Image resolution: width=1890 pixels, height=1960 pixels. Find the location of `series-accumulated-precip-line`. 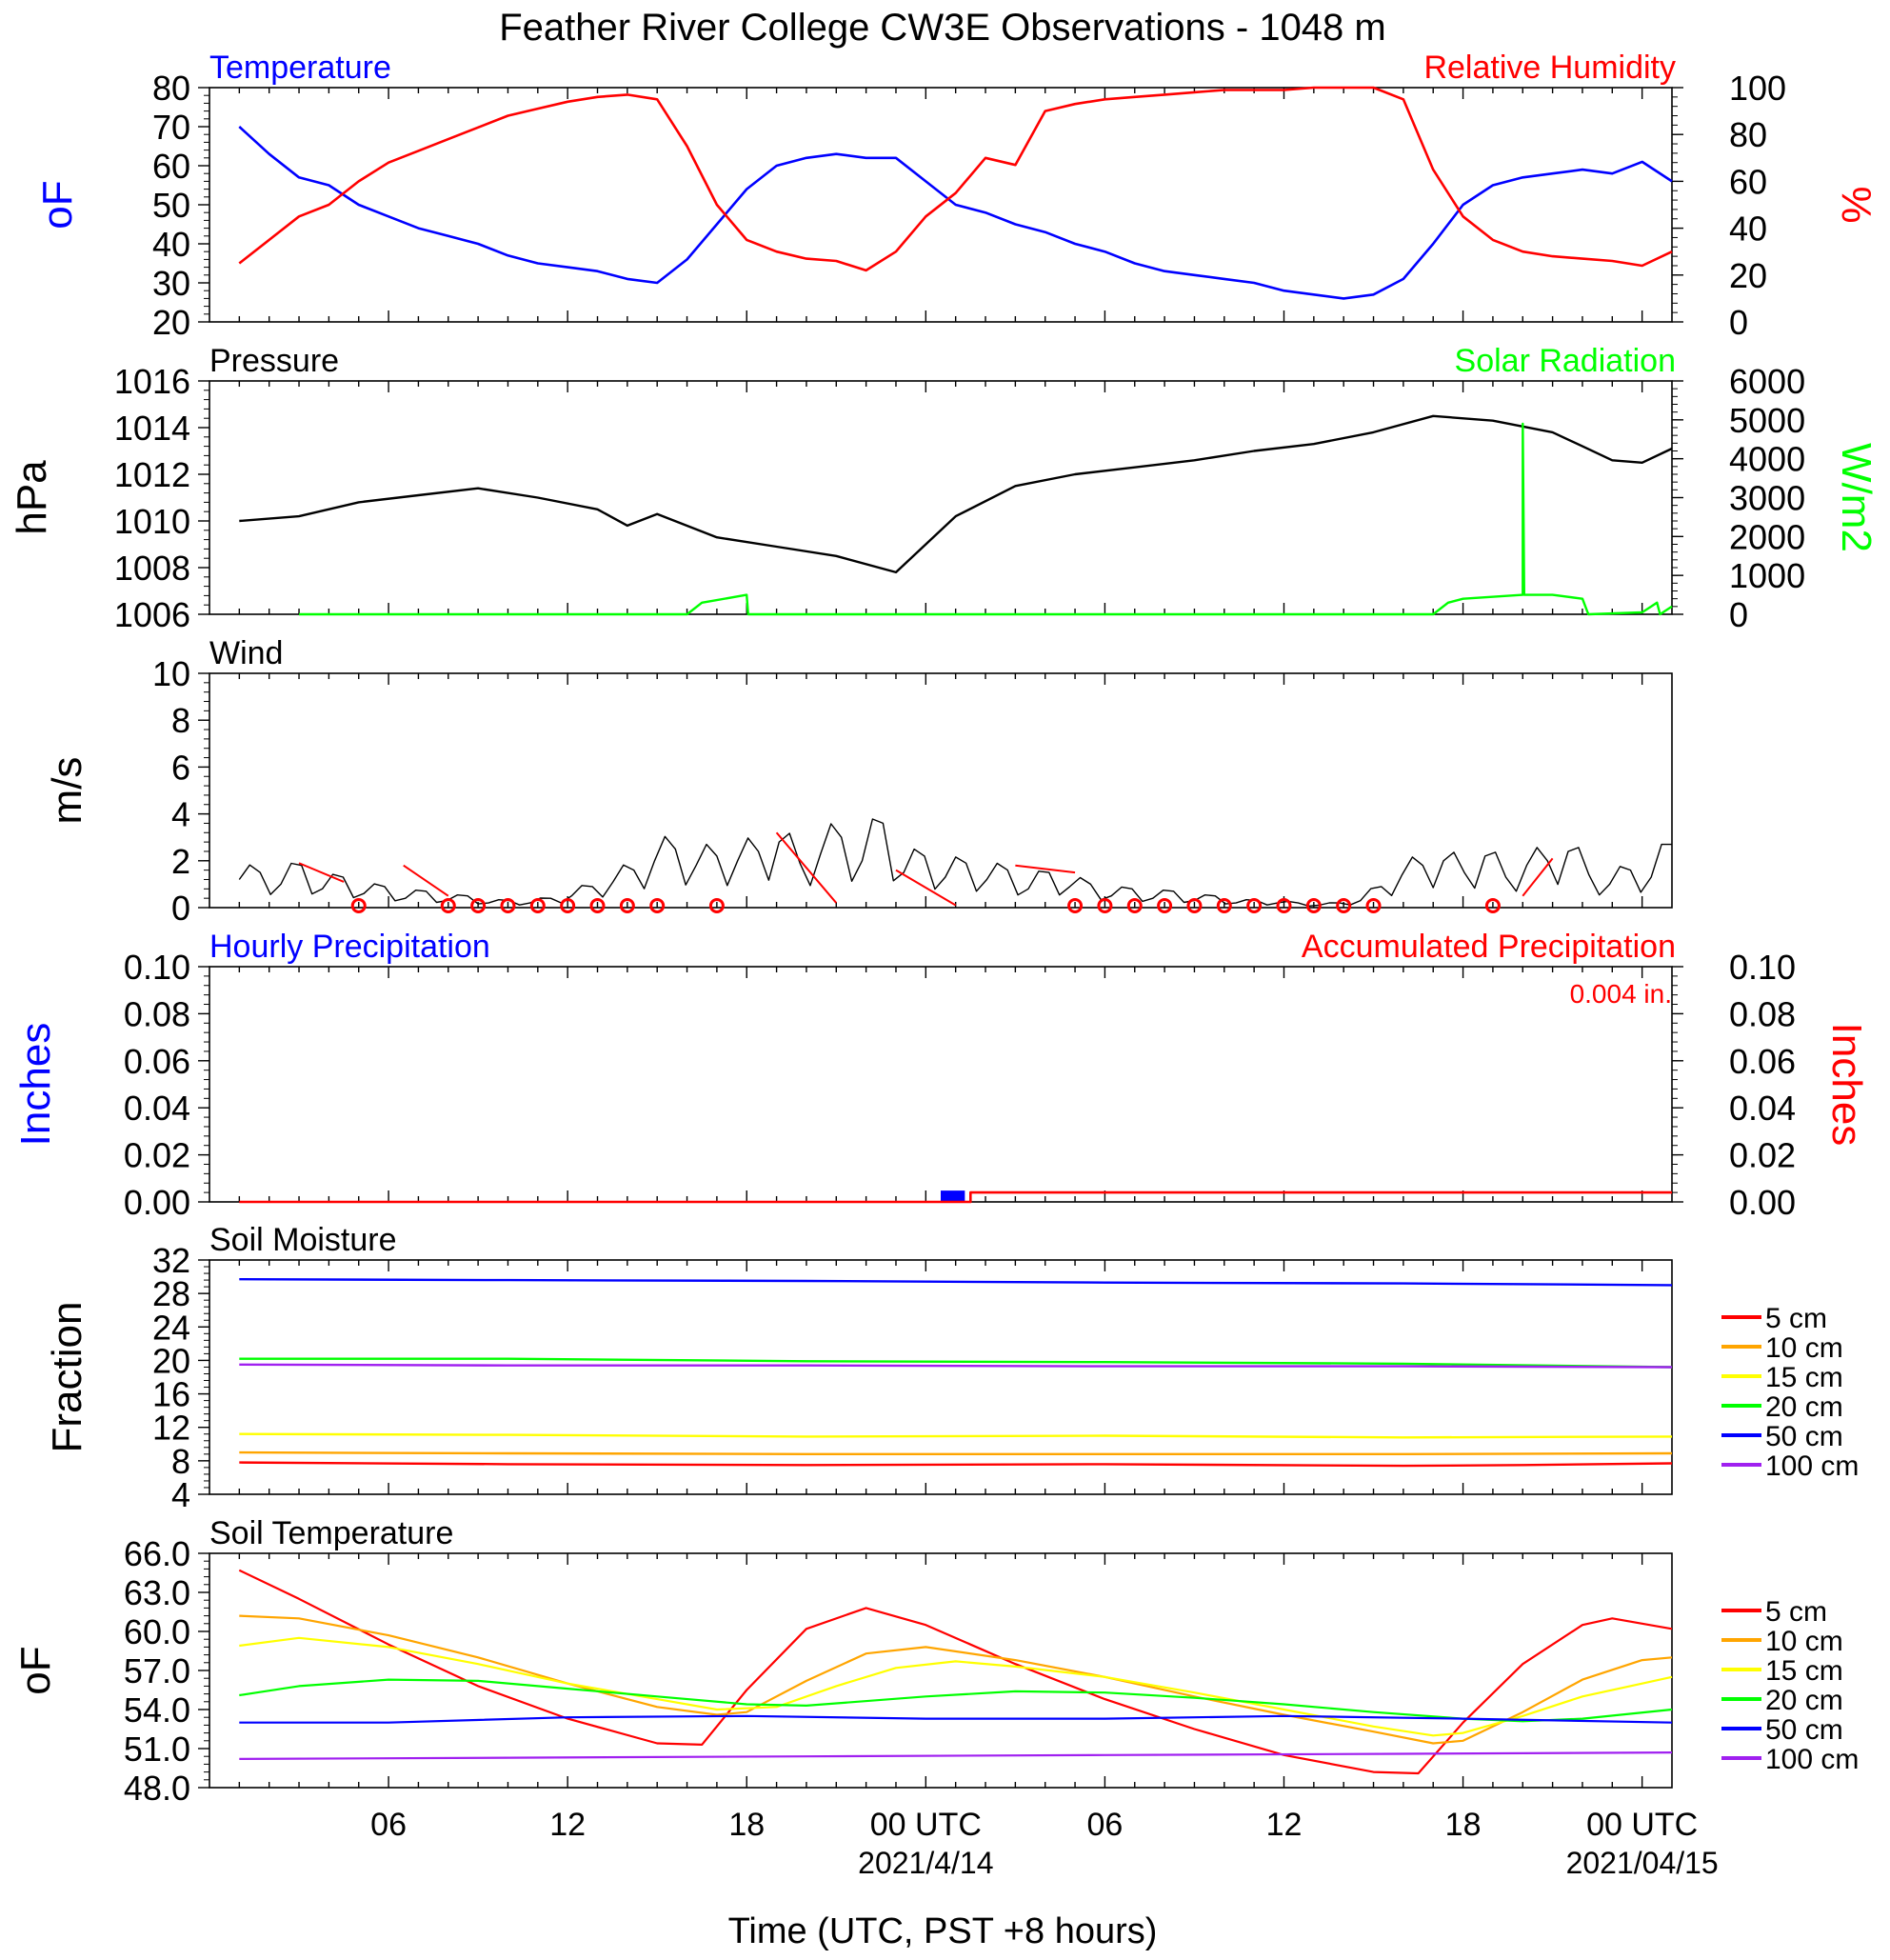

series-accumulated-precip-line is located at coordinates (955, 1197).